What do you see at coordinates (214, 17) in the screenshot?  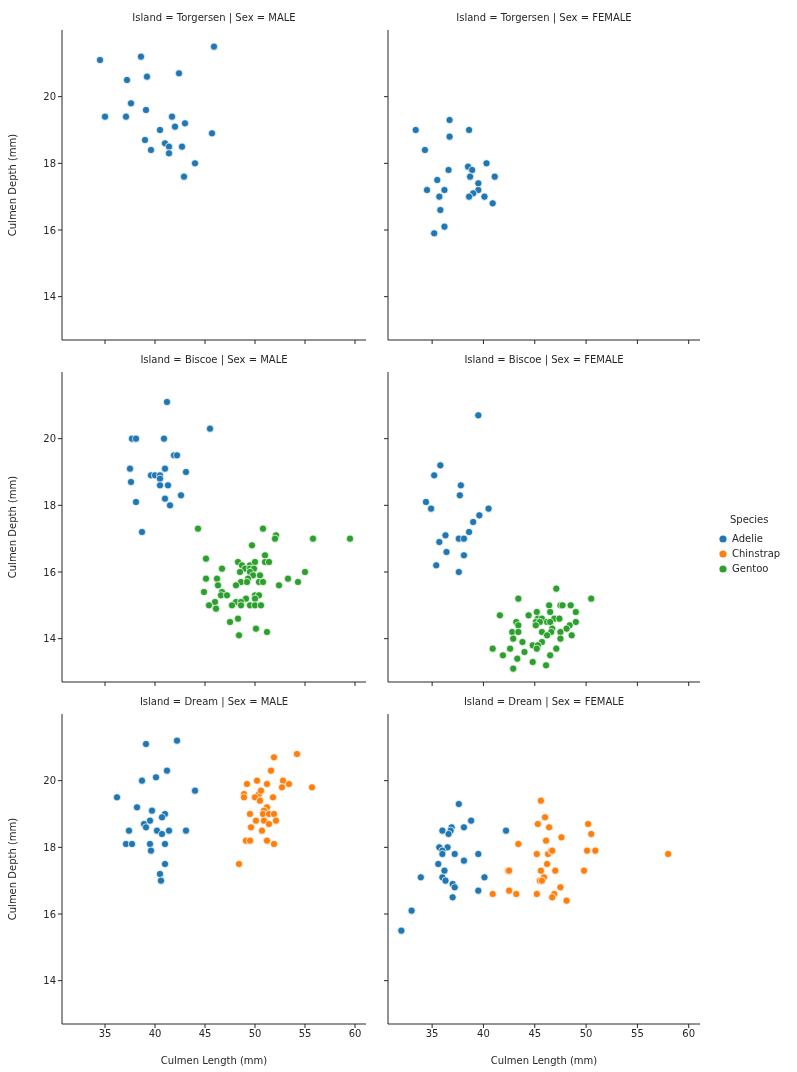 I see `chart-title: Island = Torgersen | Sex = MALE` at bounding box center [214, 17].